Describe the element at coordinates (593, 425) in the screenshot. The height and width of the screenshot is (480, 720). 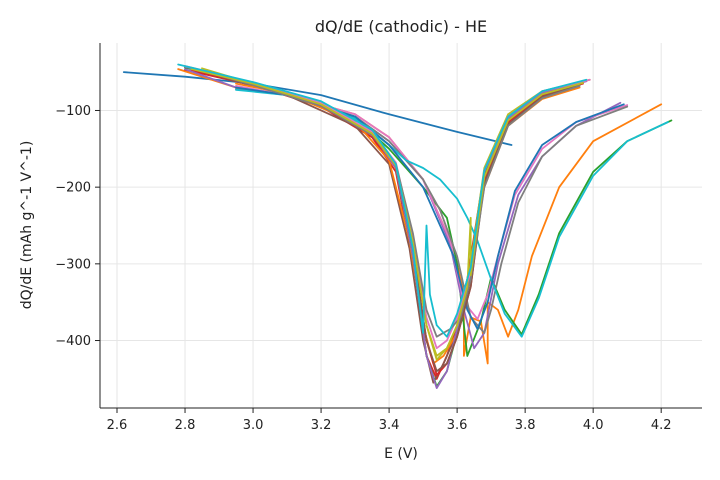
I see `x-tick-label: 4.0` at that location.